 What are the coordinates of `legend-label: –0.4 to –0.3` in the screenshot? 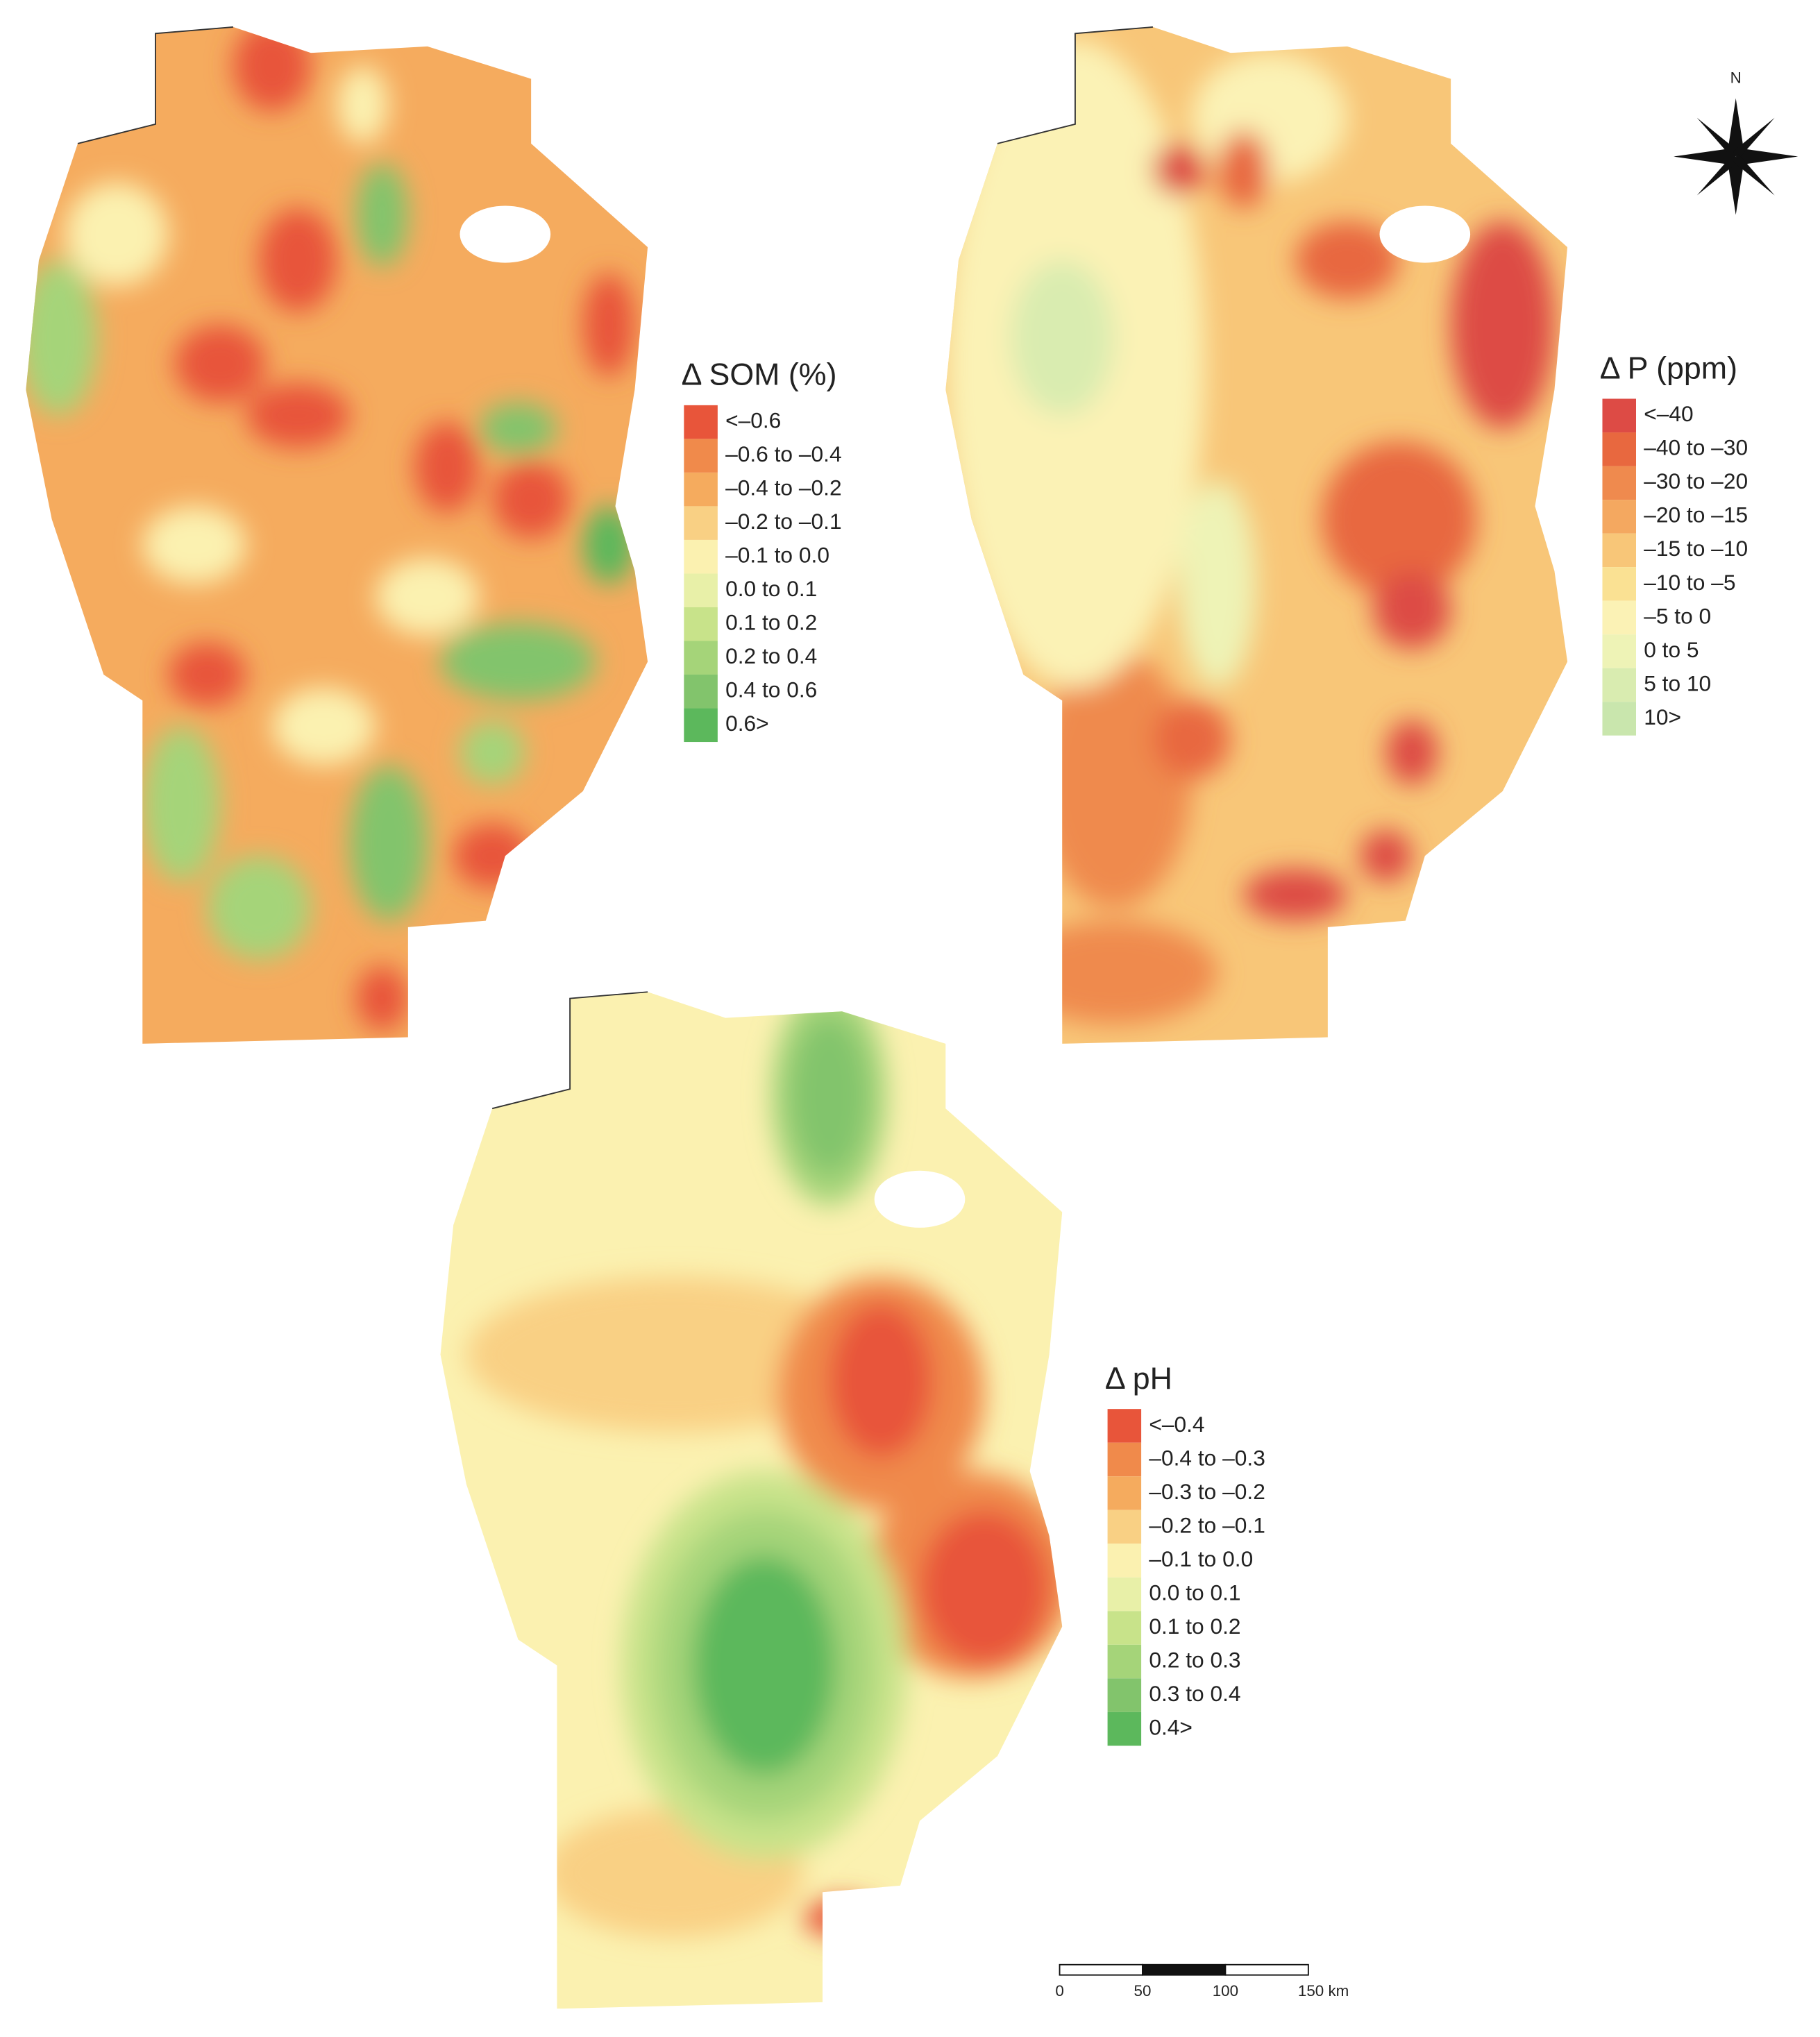 It's located at (1207, 1458).